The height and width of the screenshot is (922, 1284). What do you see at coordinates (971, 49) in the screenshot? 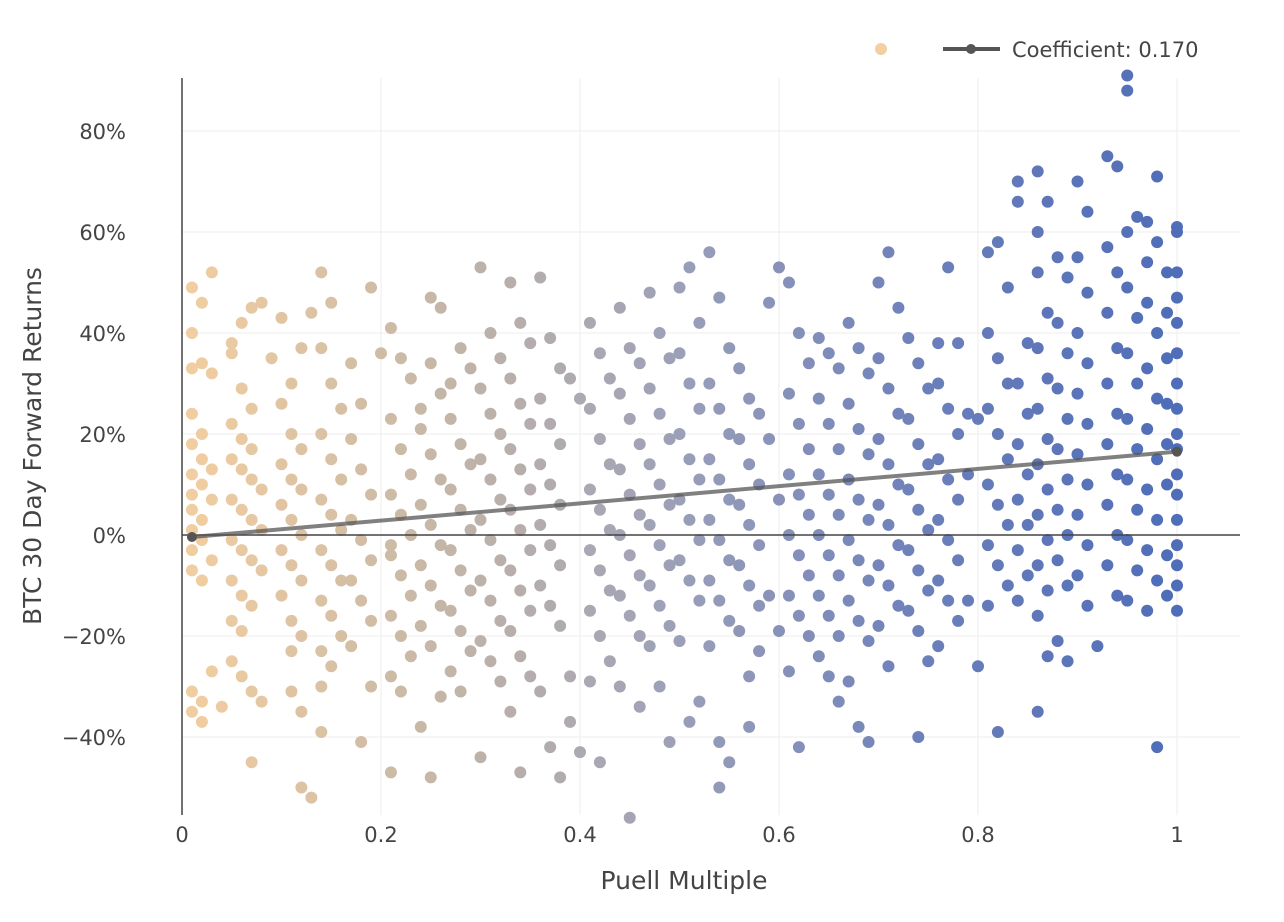
I see `legend-line-marker` at bounding box center [971, 49].